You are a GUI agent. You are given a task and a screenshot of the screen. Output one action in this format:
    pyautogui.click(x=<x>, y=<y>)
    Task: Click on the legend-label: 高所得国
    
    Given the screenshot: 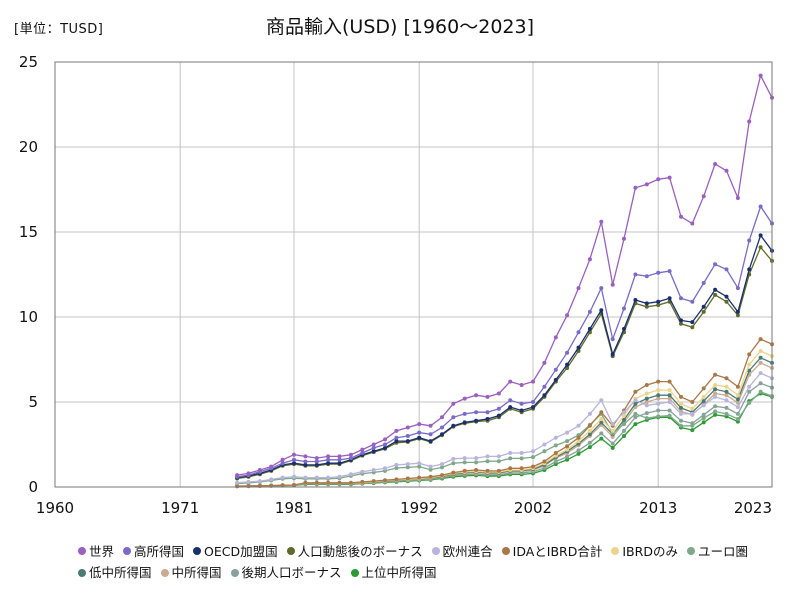 What is the action you would take?
    pyautogui.click(x=159, y=551)
    